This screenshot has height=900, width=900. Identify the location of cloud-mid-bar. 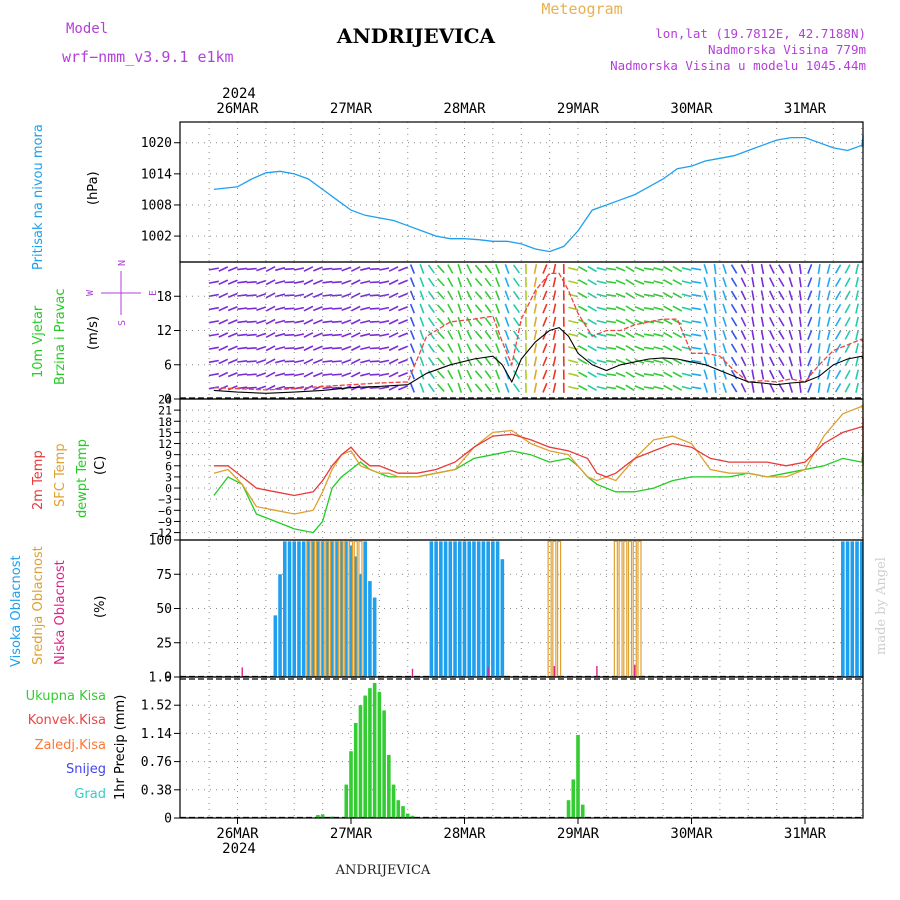
(554, 609).